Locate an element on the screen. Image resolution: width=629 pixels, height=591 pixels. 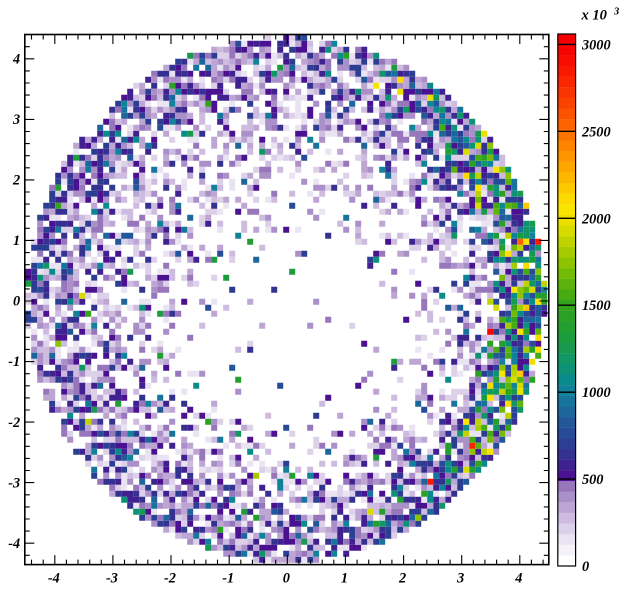
svg-text: 2000 is located at coordinates (596, 219).